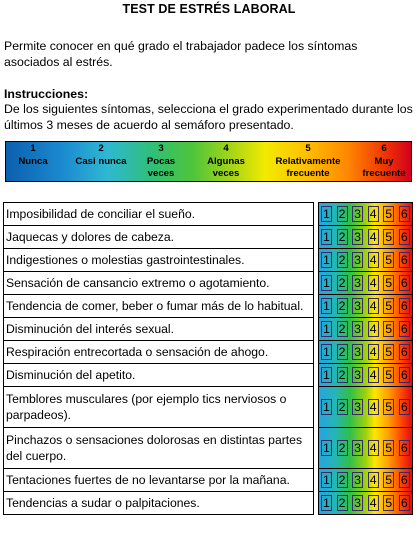  What do you see at coordinates (33, 155) in the screenshot?
I see `scale-level-1: 1 Nunca` at bounding box center [33, 155].